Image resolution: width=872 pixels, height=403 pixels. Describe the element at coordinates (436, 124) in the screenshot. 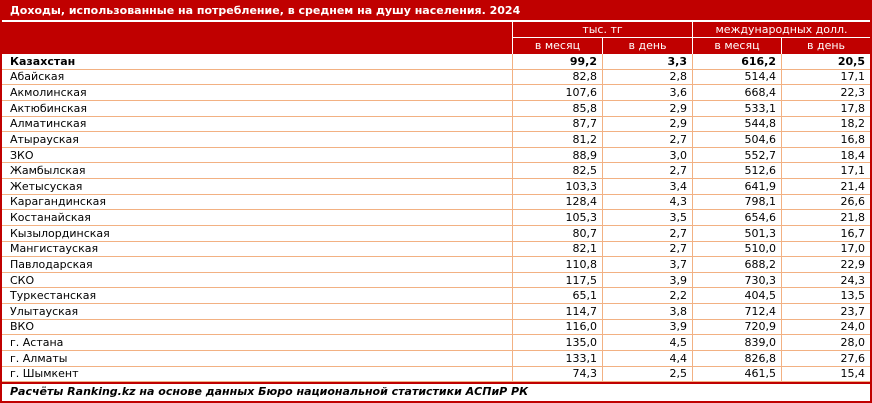

I see `table-row: Алматинская 87,7 2,9 544,8 18,2` at that location.